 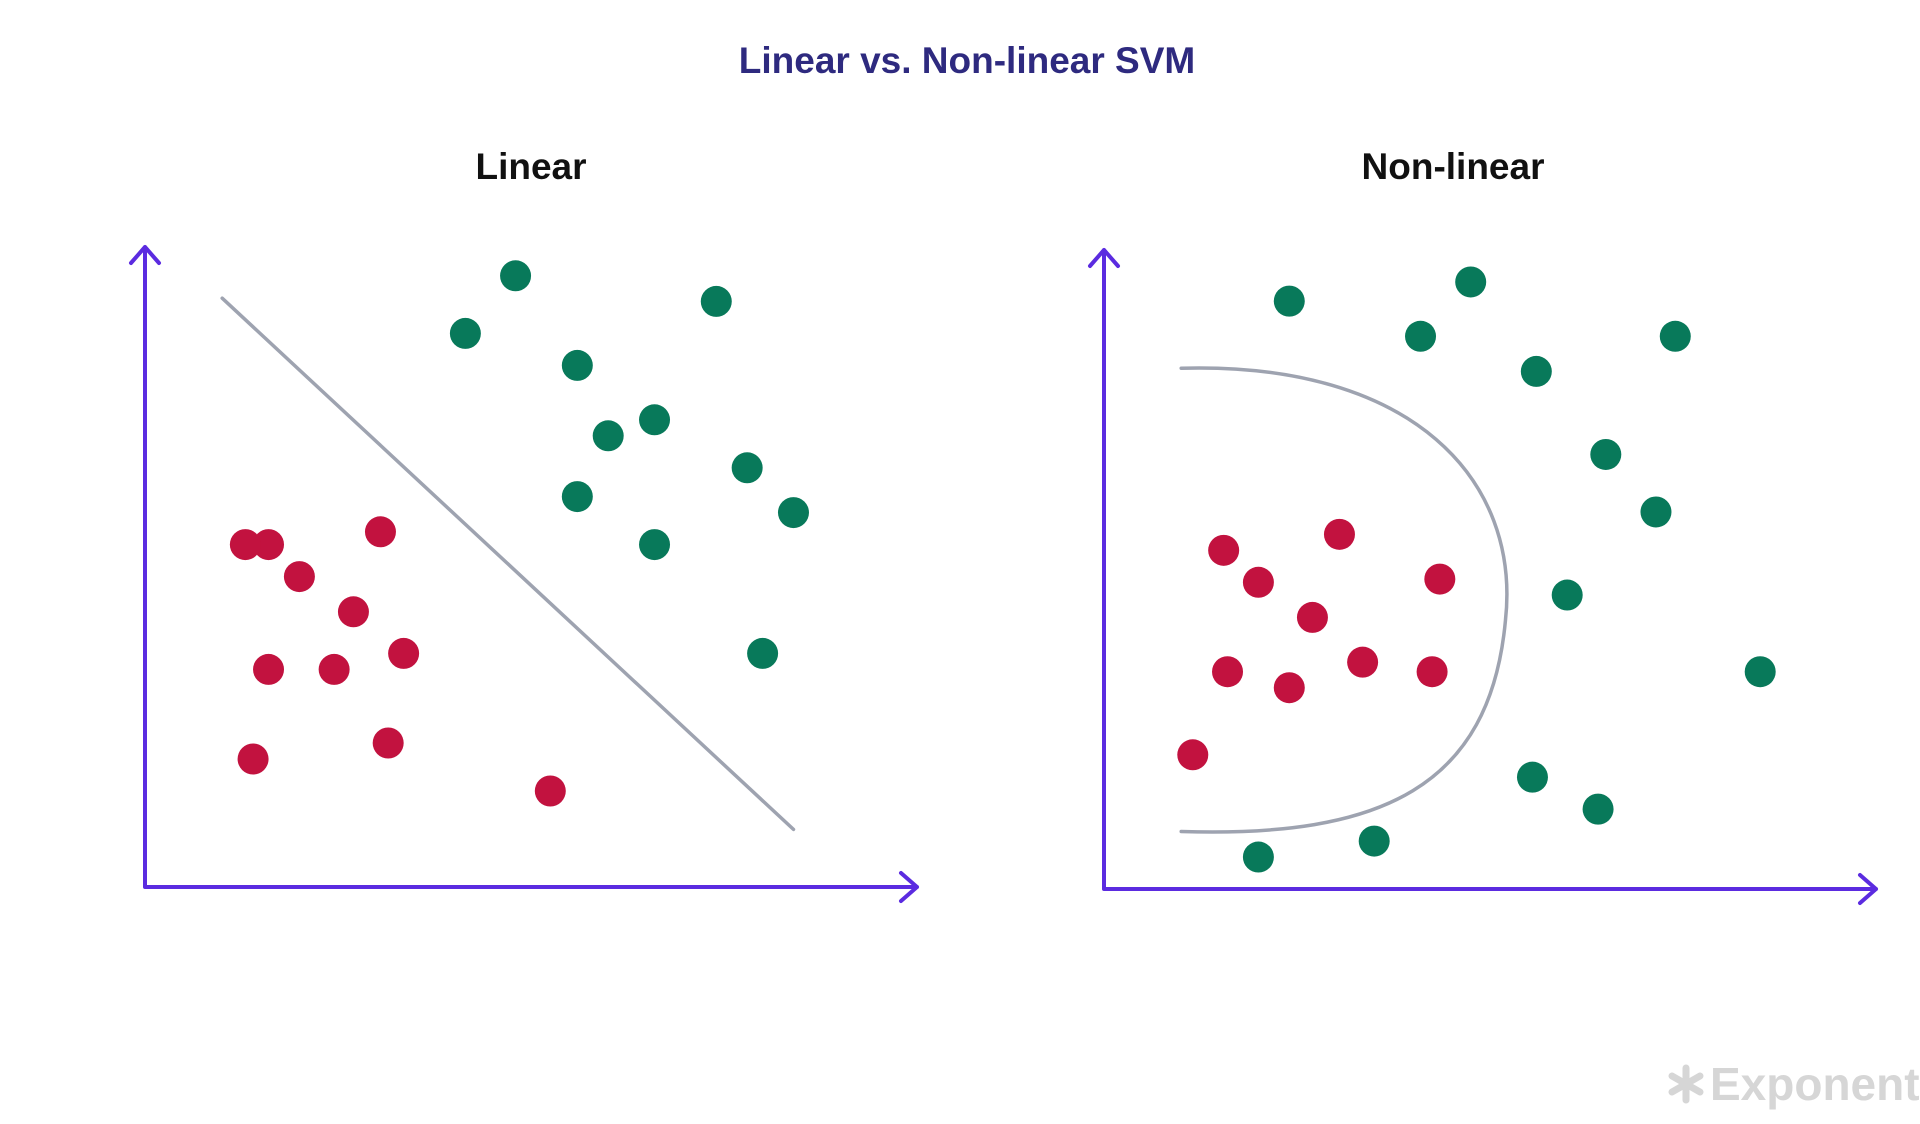 I want to click on linear-panel-title: Linear, so click(x=530, y=166).